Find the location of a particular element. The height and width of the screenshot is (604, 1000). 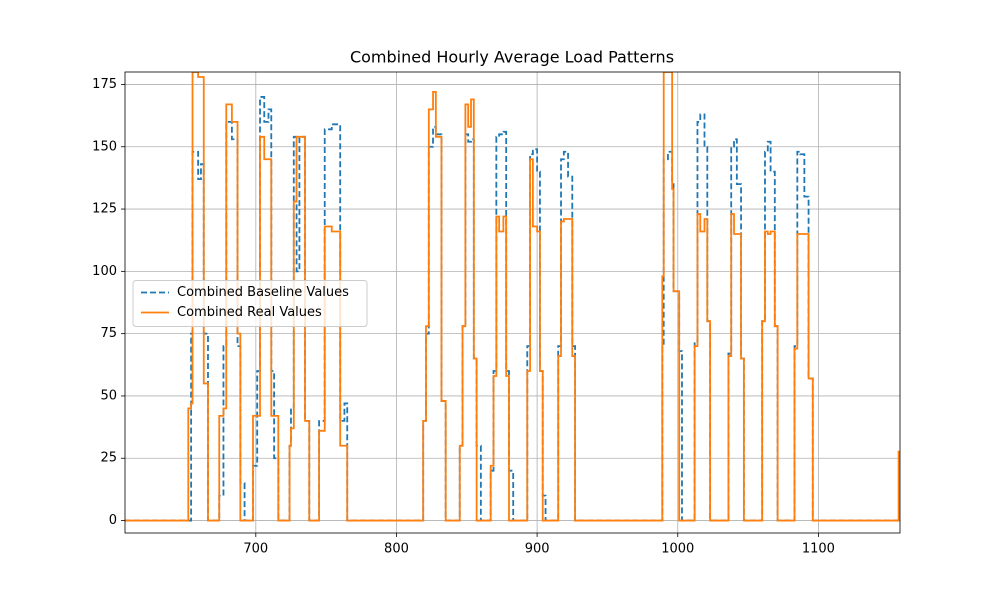

x-tick-label: 1000 is located at coordinates (677, 549).